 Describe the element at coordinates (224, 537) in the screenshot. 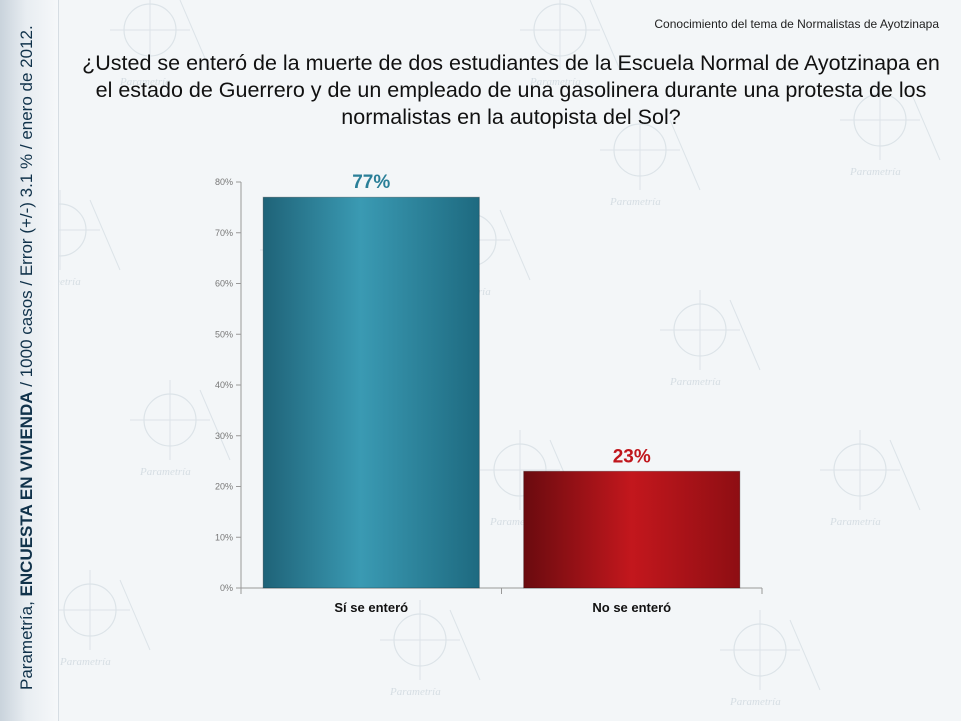

I see `y-tick-label: 10%` at that location.